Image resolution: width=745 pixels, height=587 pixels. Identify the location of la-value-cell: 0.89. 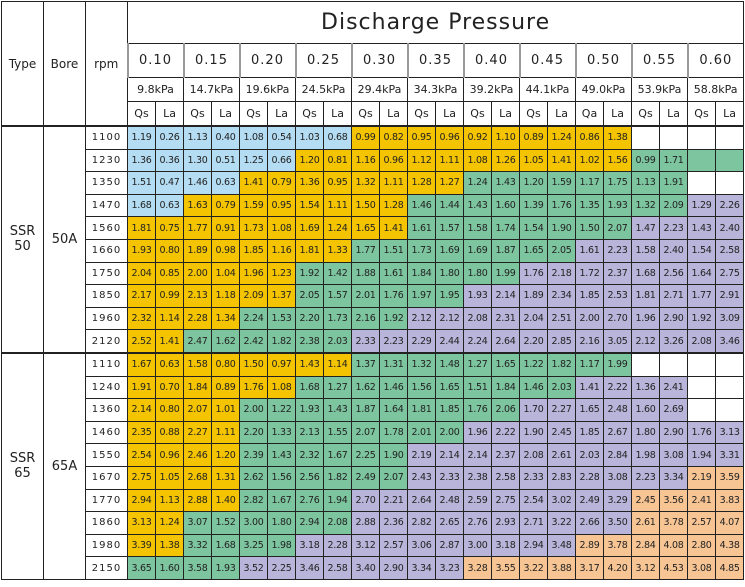
(225, 387).